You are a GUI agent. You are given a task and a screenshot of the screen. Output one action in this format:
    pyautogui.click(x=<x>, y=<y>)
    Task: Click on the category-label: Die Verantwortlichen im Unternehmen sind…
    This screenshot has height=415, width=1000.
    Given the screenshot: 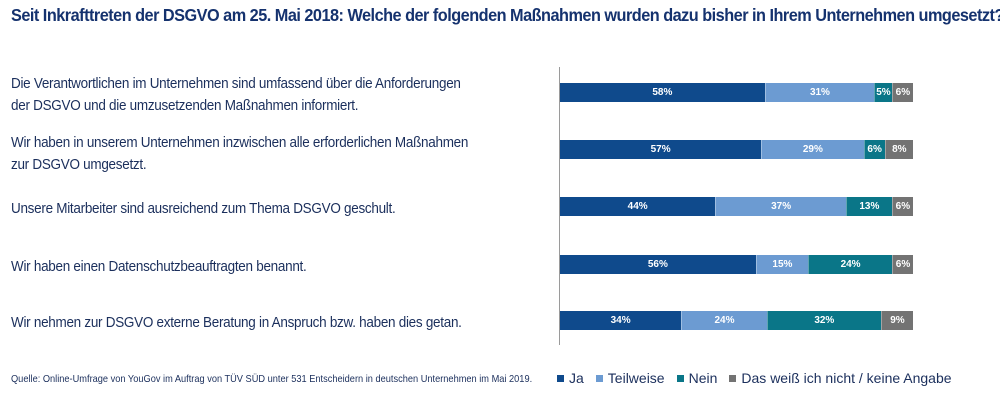 What is the action you would take?
    pyautogui.click(x=236, y=84)
    